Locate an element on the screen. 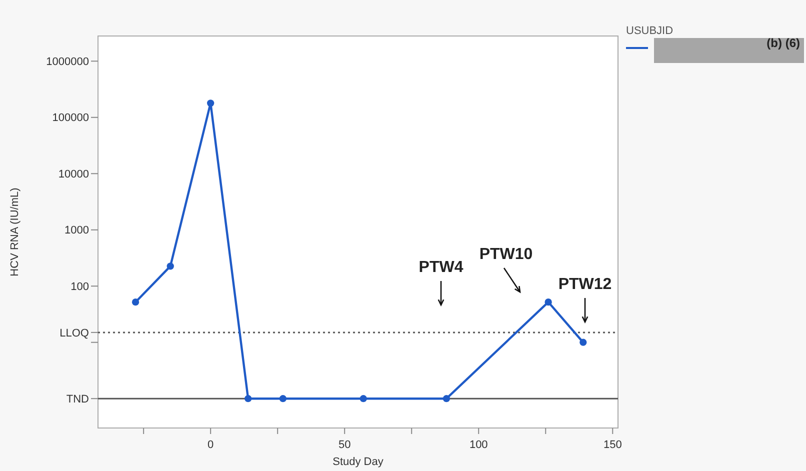 The height and width of the screenshot is (471, 806). y-tick-label: 1000000 is located at coordinates (67, 62).